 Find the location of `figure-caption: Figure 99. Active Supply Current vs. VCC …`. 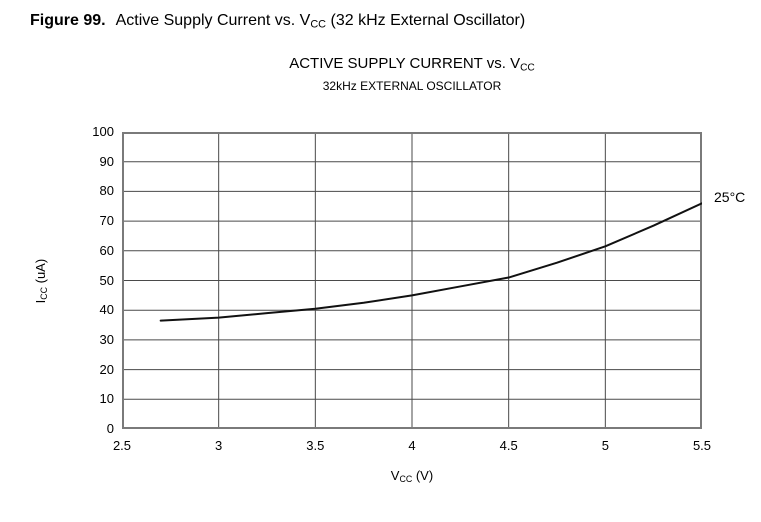

figure-caption: Figure 99. Active Supply Current vs. VCC … is located at coordinates (277, 21).